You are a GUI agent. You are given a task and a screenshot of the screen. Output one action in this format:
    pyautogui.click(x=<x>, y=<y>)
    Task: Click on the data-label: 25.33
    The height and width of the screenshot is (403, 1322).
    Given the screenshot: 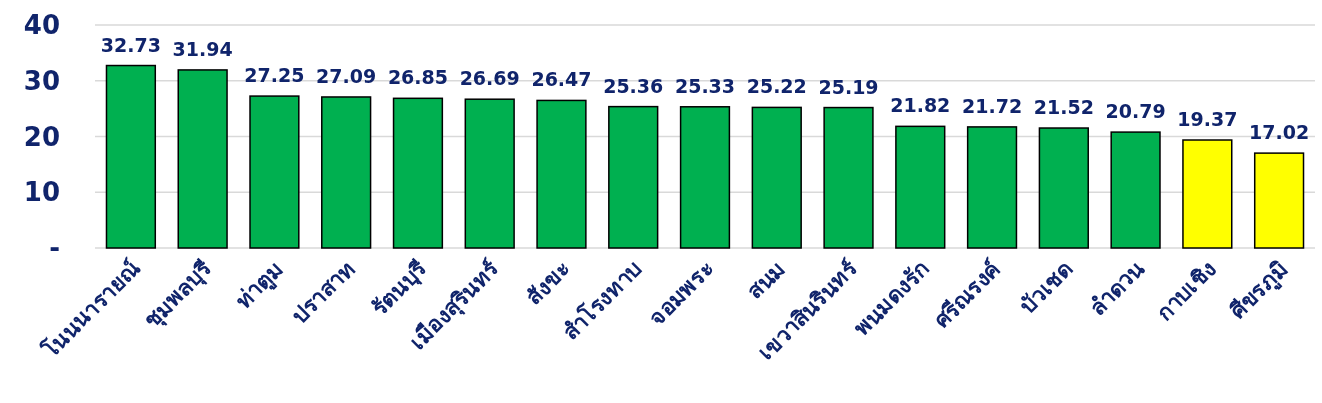 What is the action you would take?
    pyautogui.click(x=705, y=85)
    